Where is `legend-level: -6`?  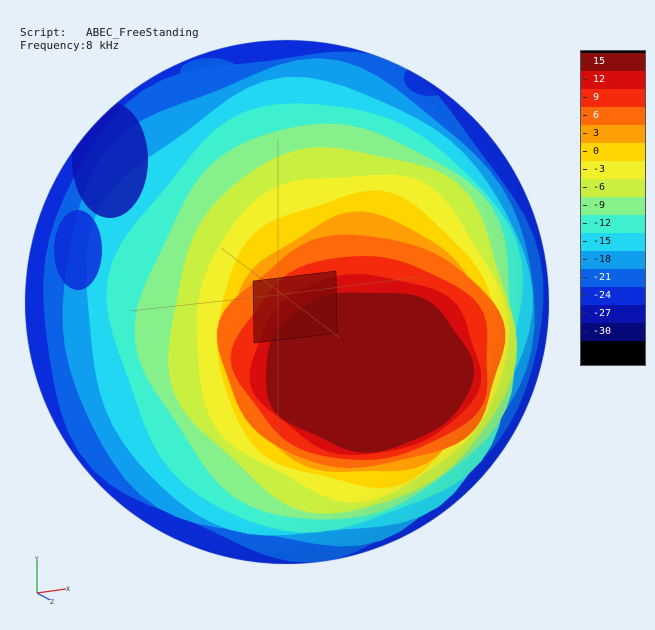 legend-level: -6 is located at coordinates (613, 188).